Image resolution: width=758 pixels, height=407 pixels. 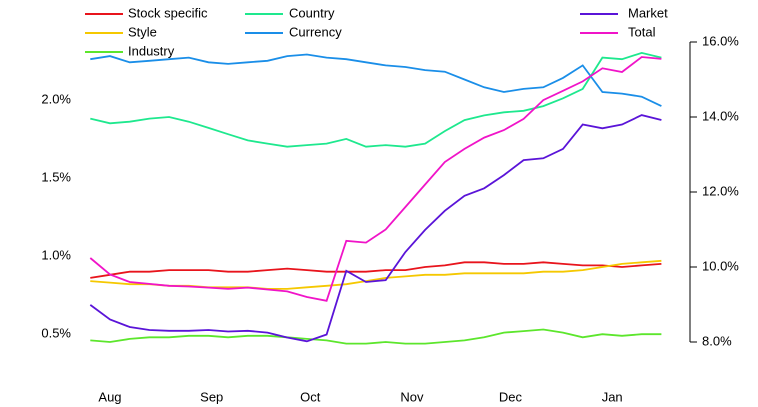 I want to click on y-tick-label: 1.5%, so click(x=56, y=176).